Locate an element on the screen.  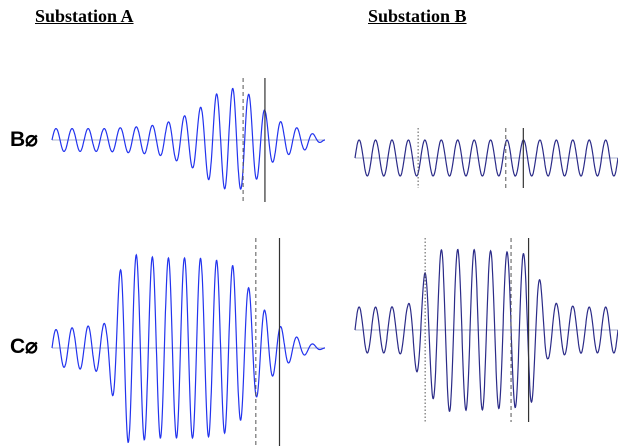
substation-a-phase-b-waveform is located at coordinates (188, 138).